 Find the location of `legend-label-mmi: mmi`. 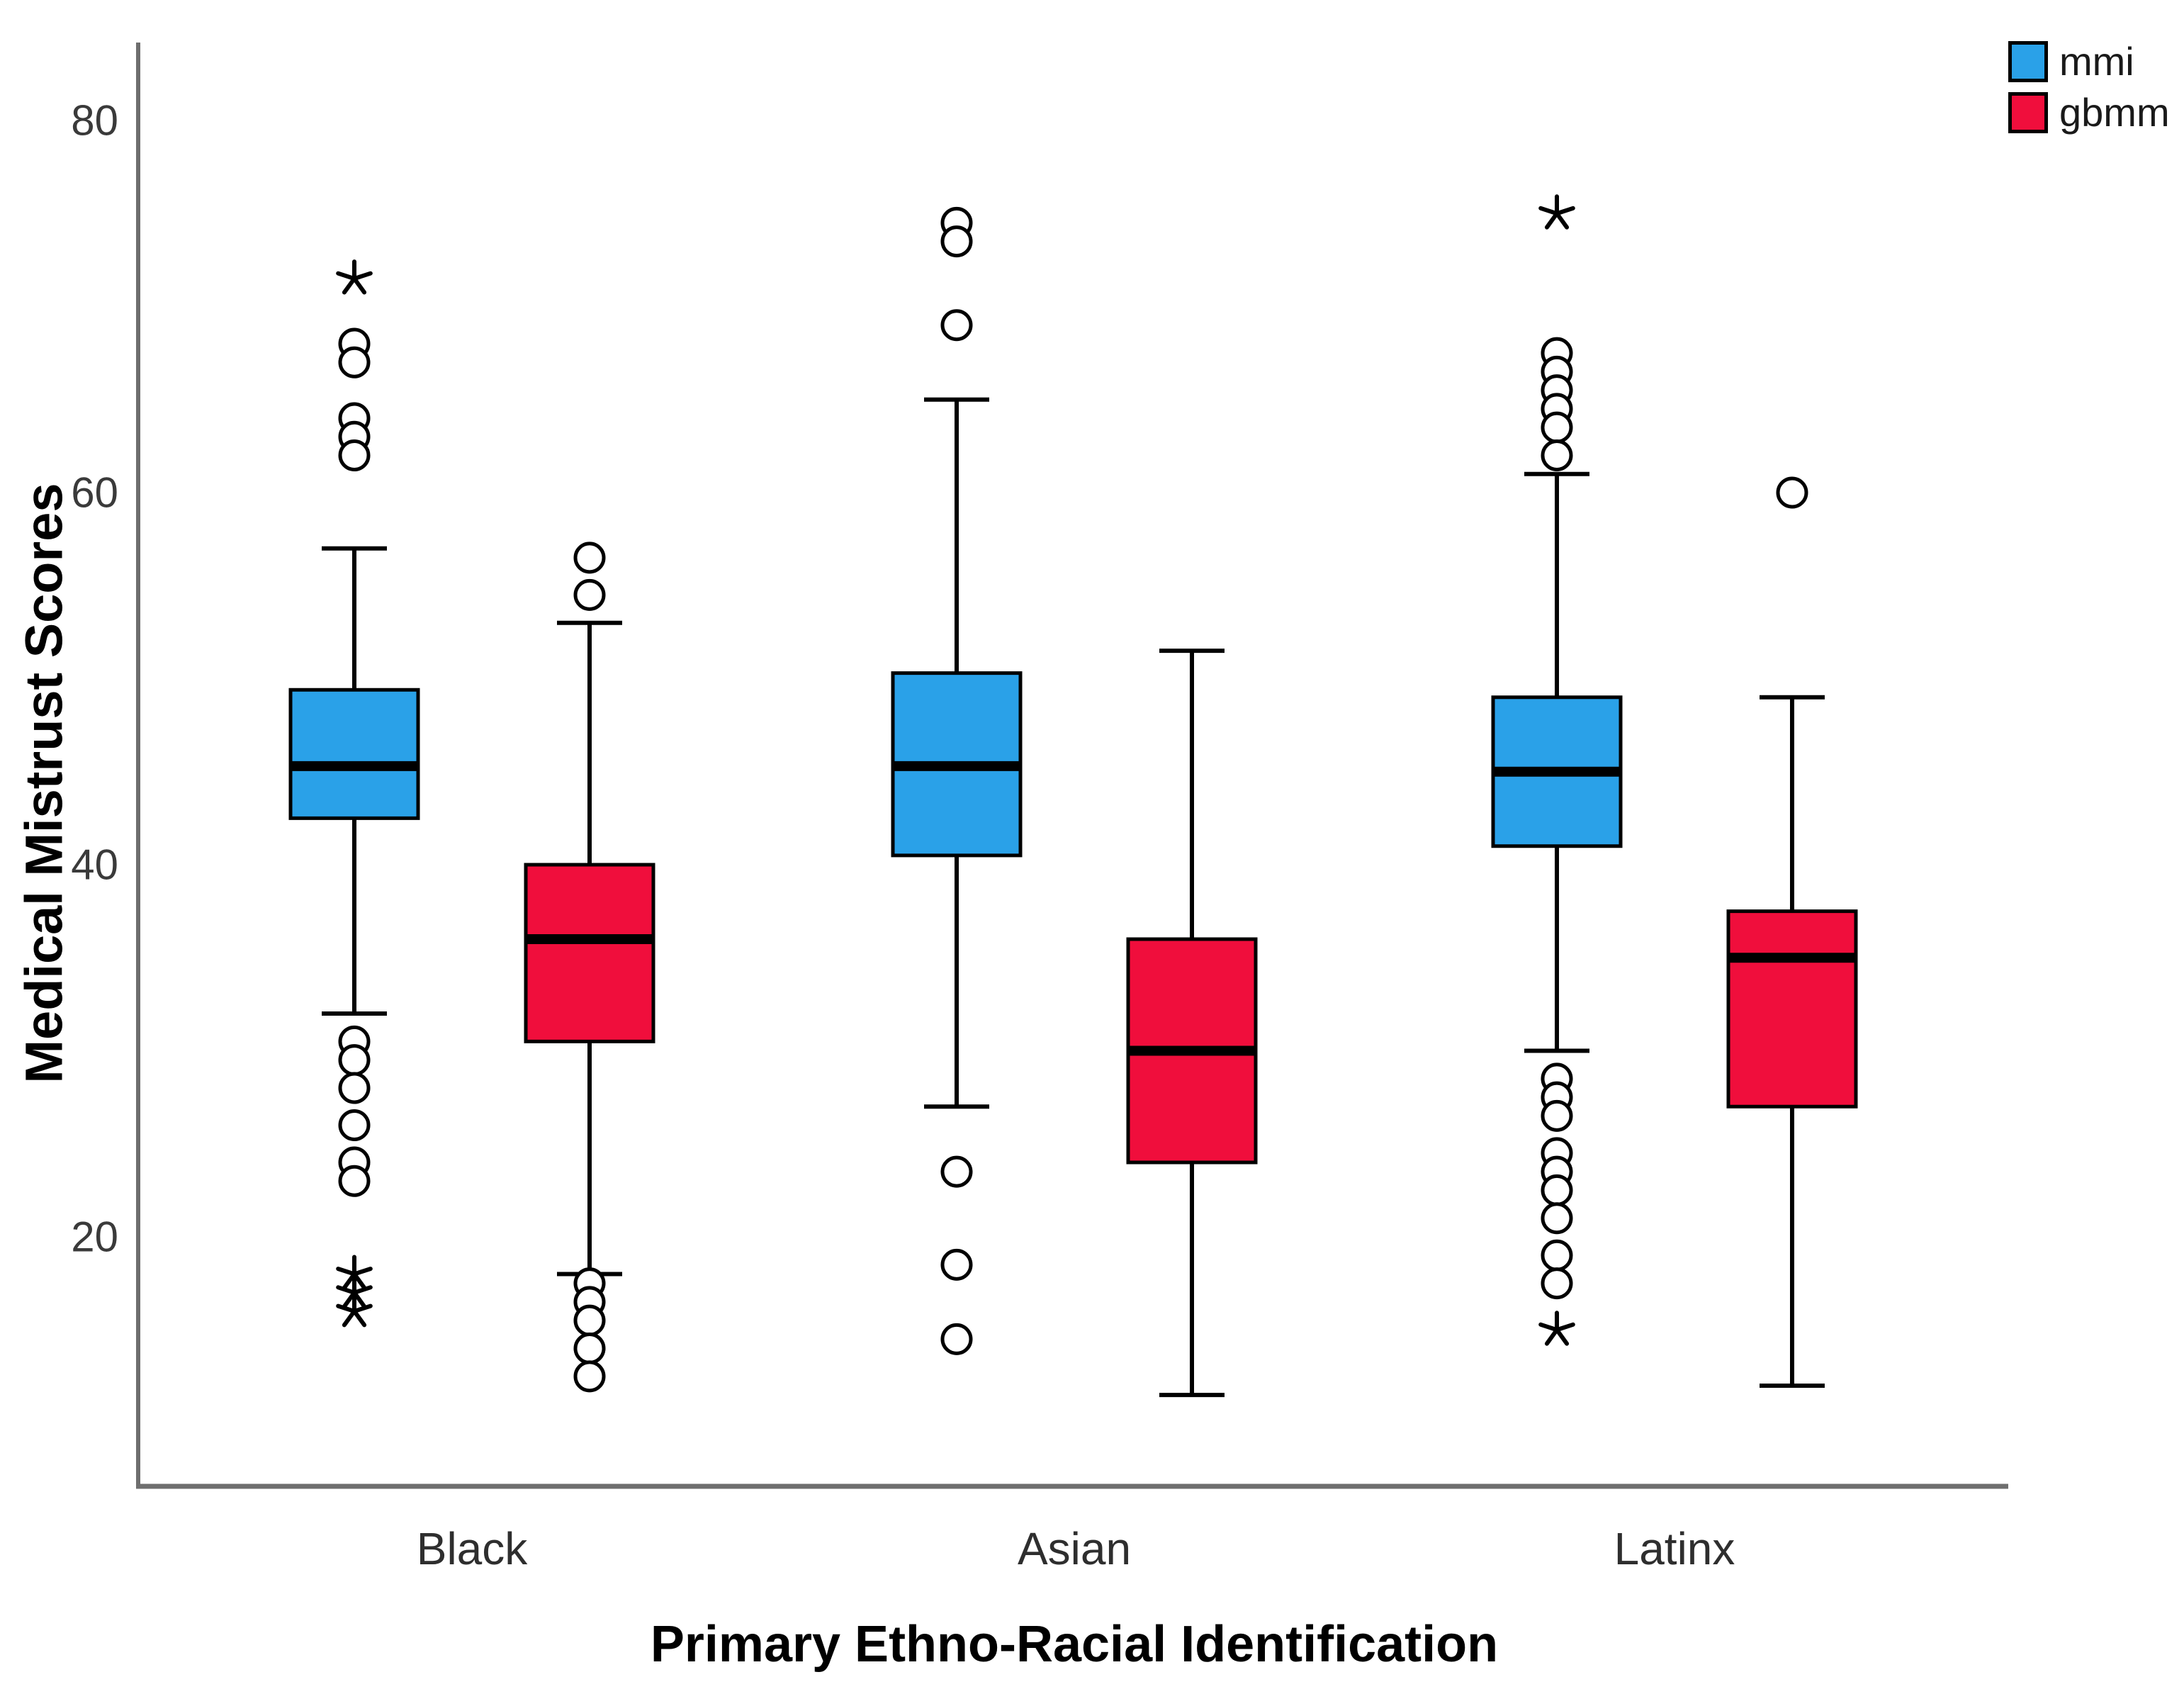

legend-label-mmi: mmi is located at coordinates (2096, 61).